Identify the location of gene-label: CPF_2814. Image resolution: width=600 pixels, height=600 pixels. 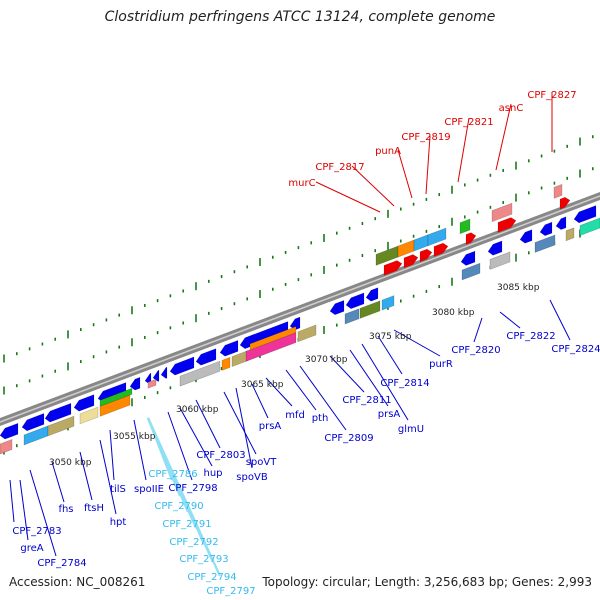
(404, 383).